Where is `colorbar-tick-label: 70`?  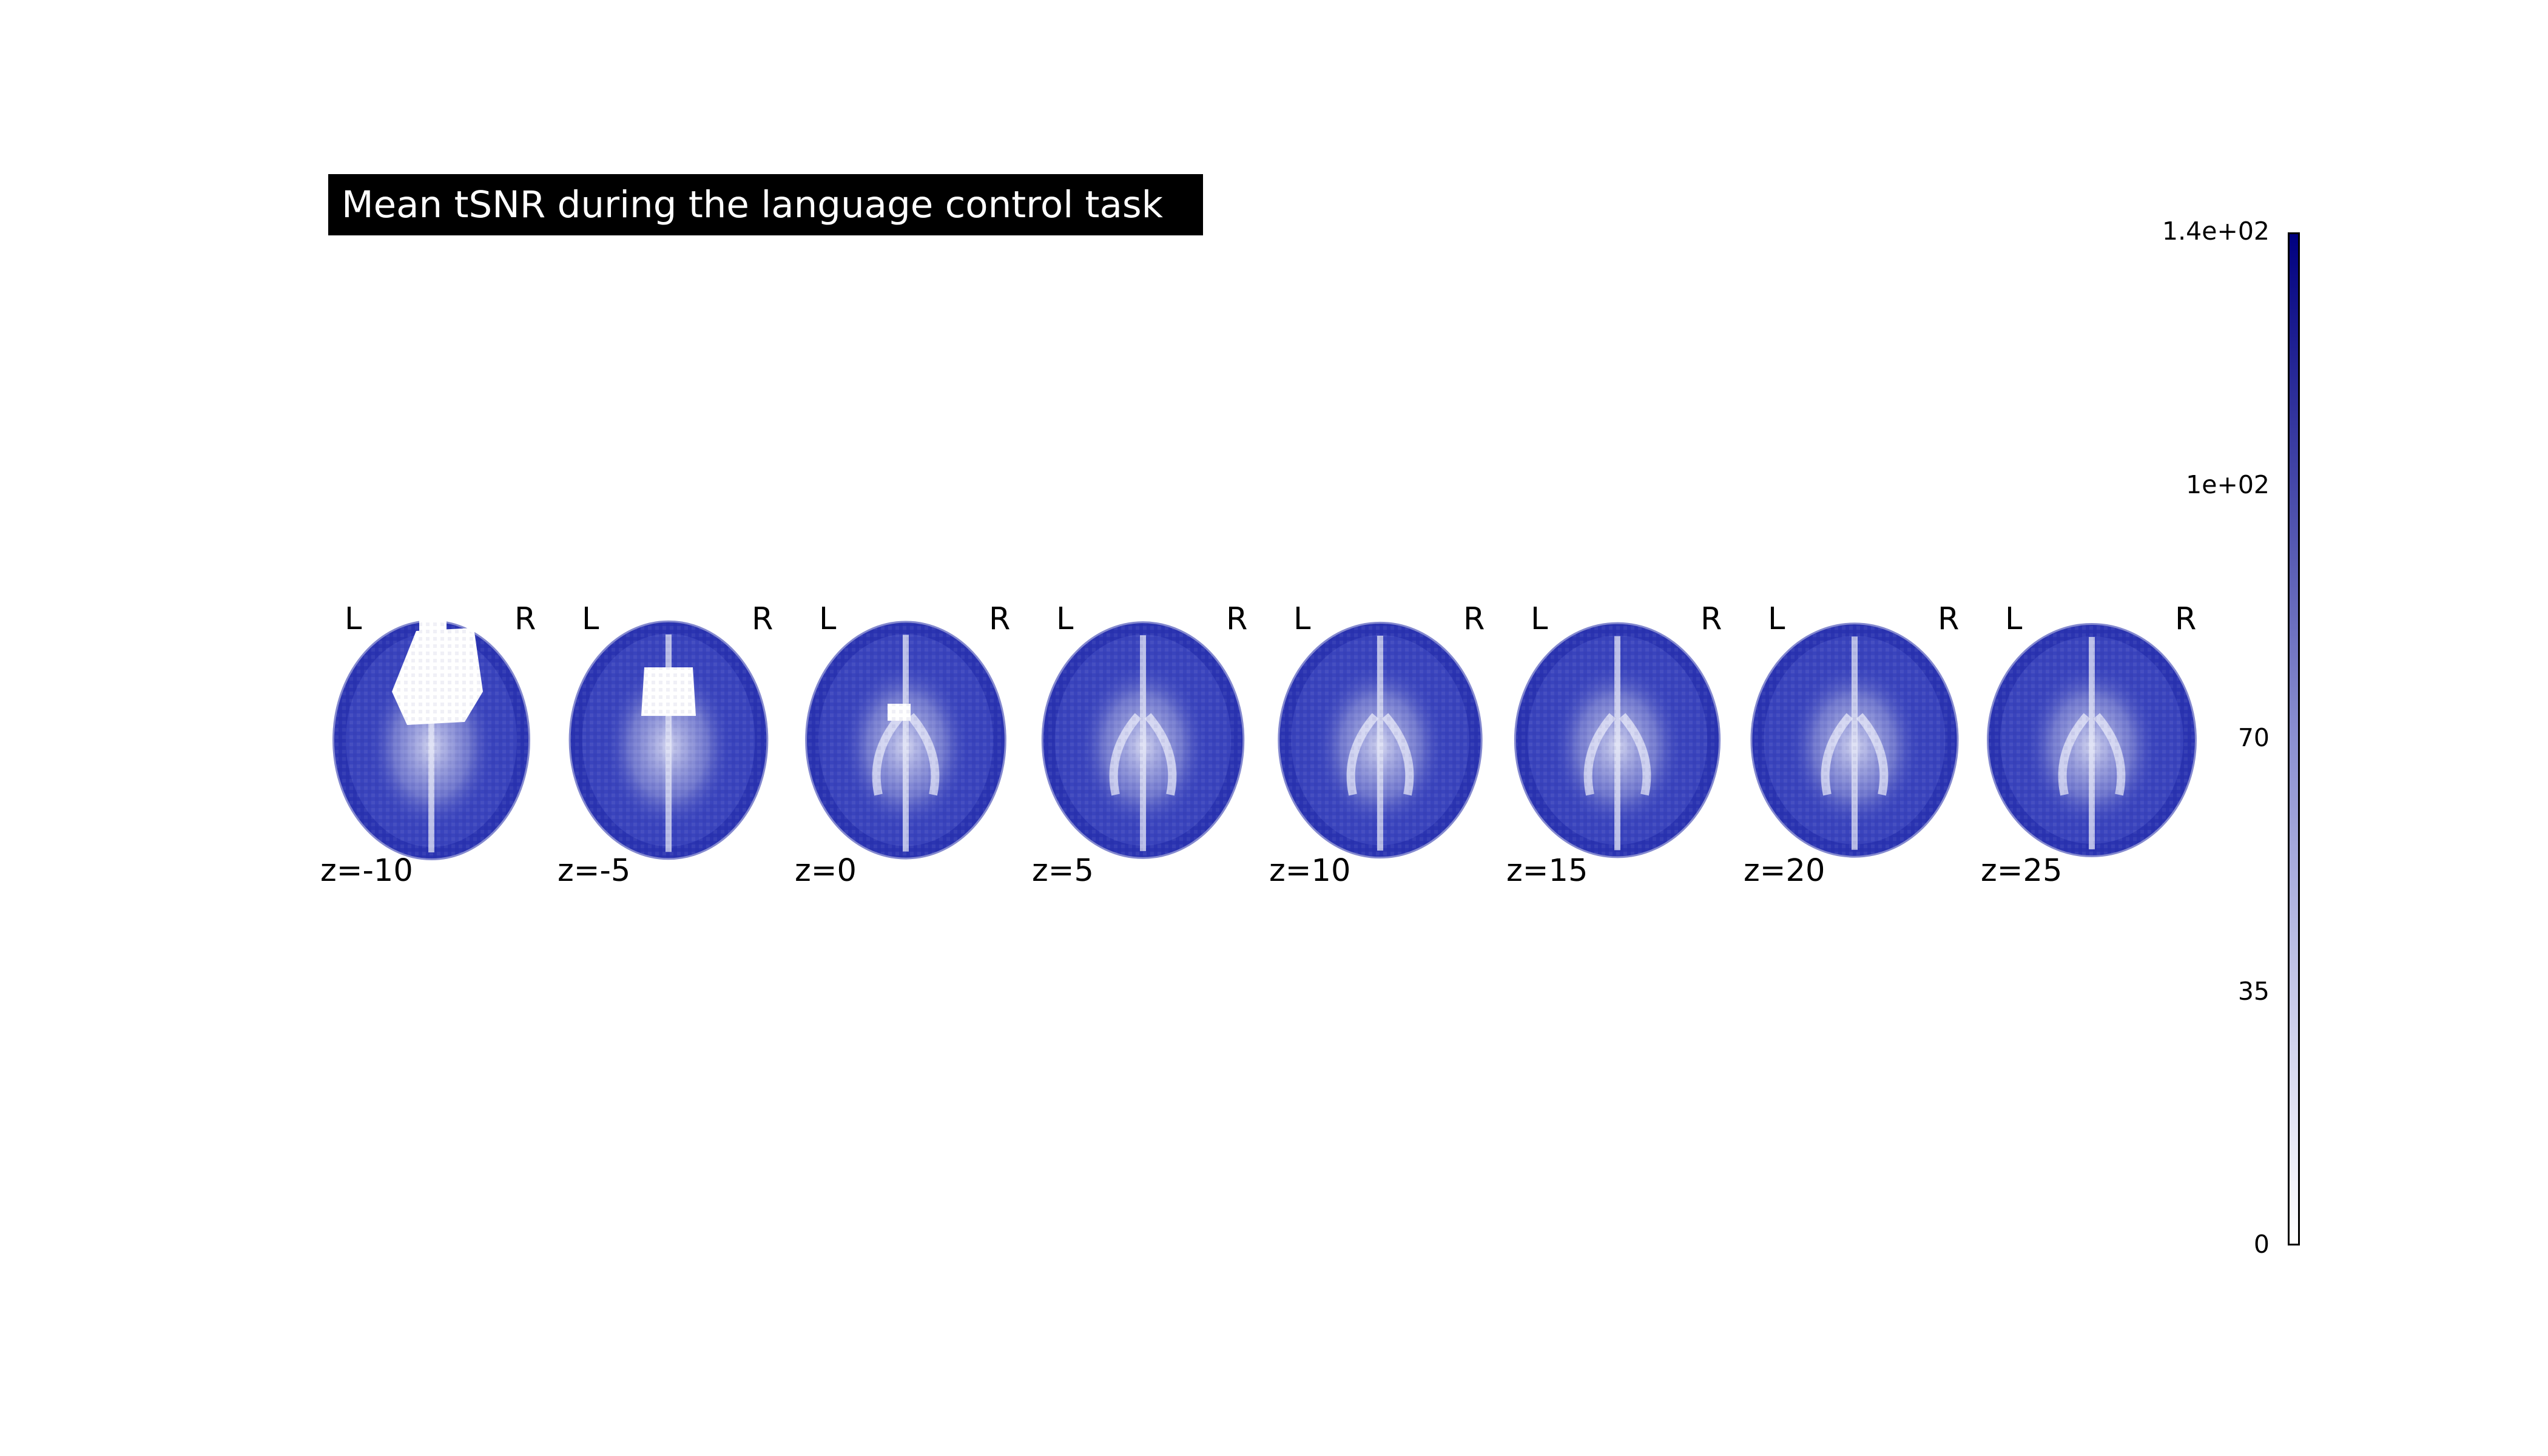
colorbar-tick-label: 70 is located at coordinates (2253, 737).